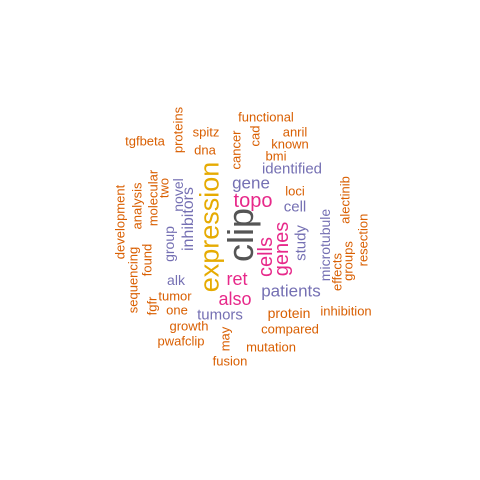  What do you see at coordinates (290, 329) in the screenshot?
I see `word-compared: compared` at bounding box center [290, 329].